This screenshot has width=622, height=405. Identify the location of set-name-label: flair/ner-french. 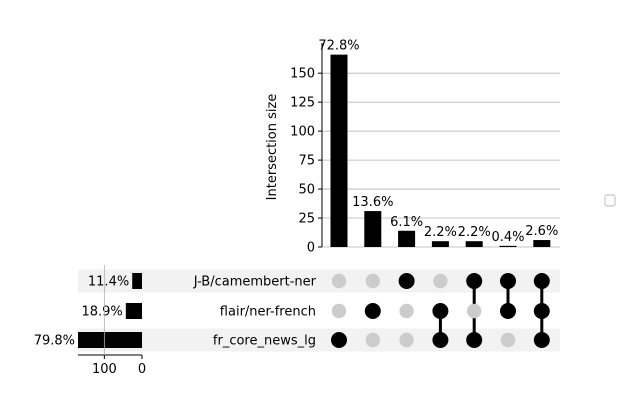
(268, 312).